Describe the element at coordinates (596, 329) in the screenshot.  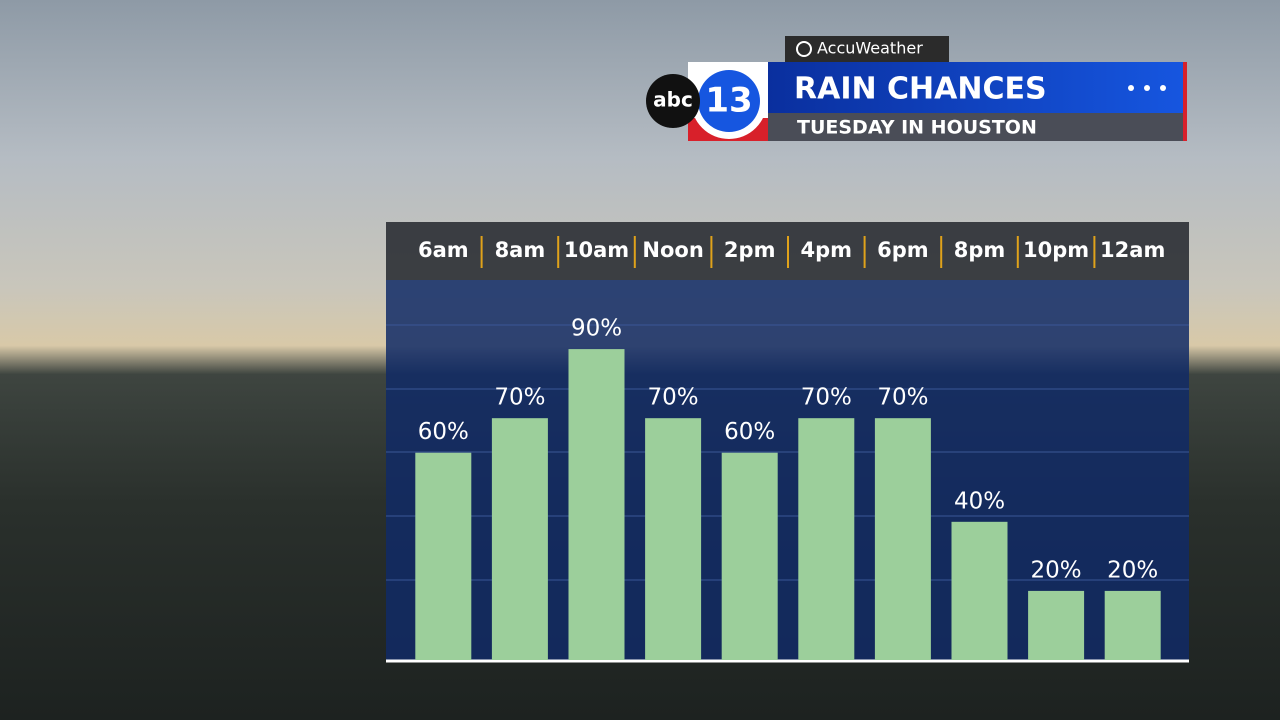
I see `value-label: 90%` at that location.